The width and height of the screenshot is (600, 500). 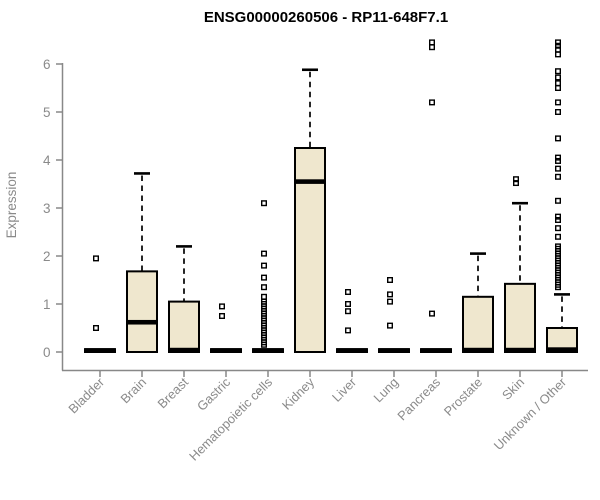 I want to click on y-tick-label: 0, so click(x=47, y=352).